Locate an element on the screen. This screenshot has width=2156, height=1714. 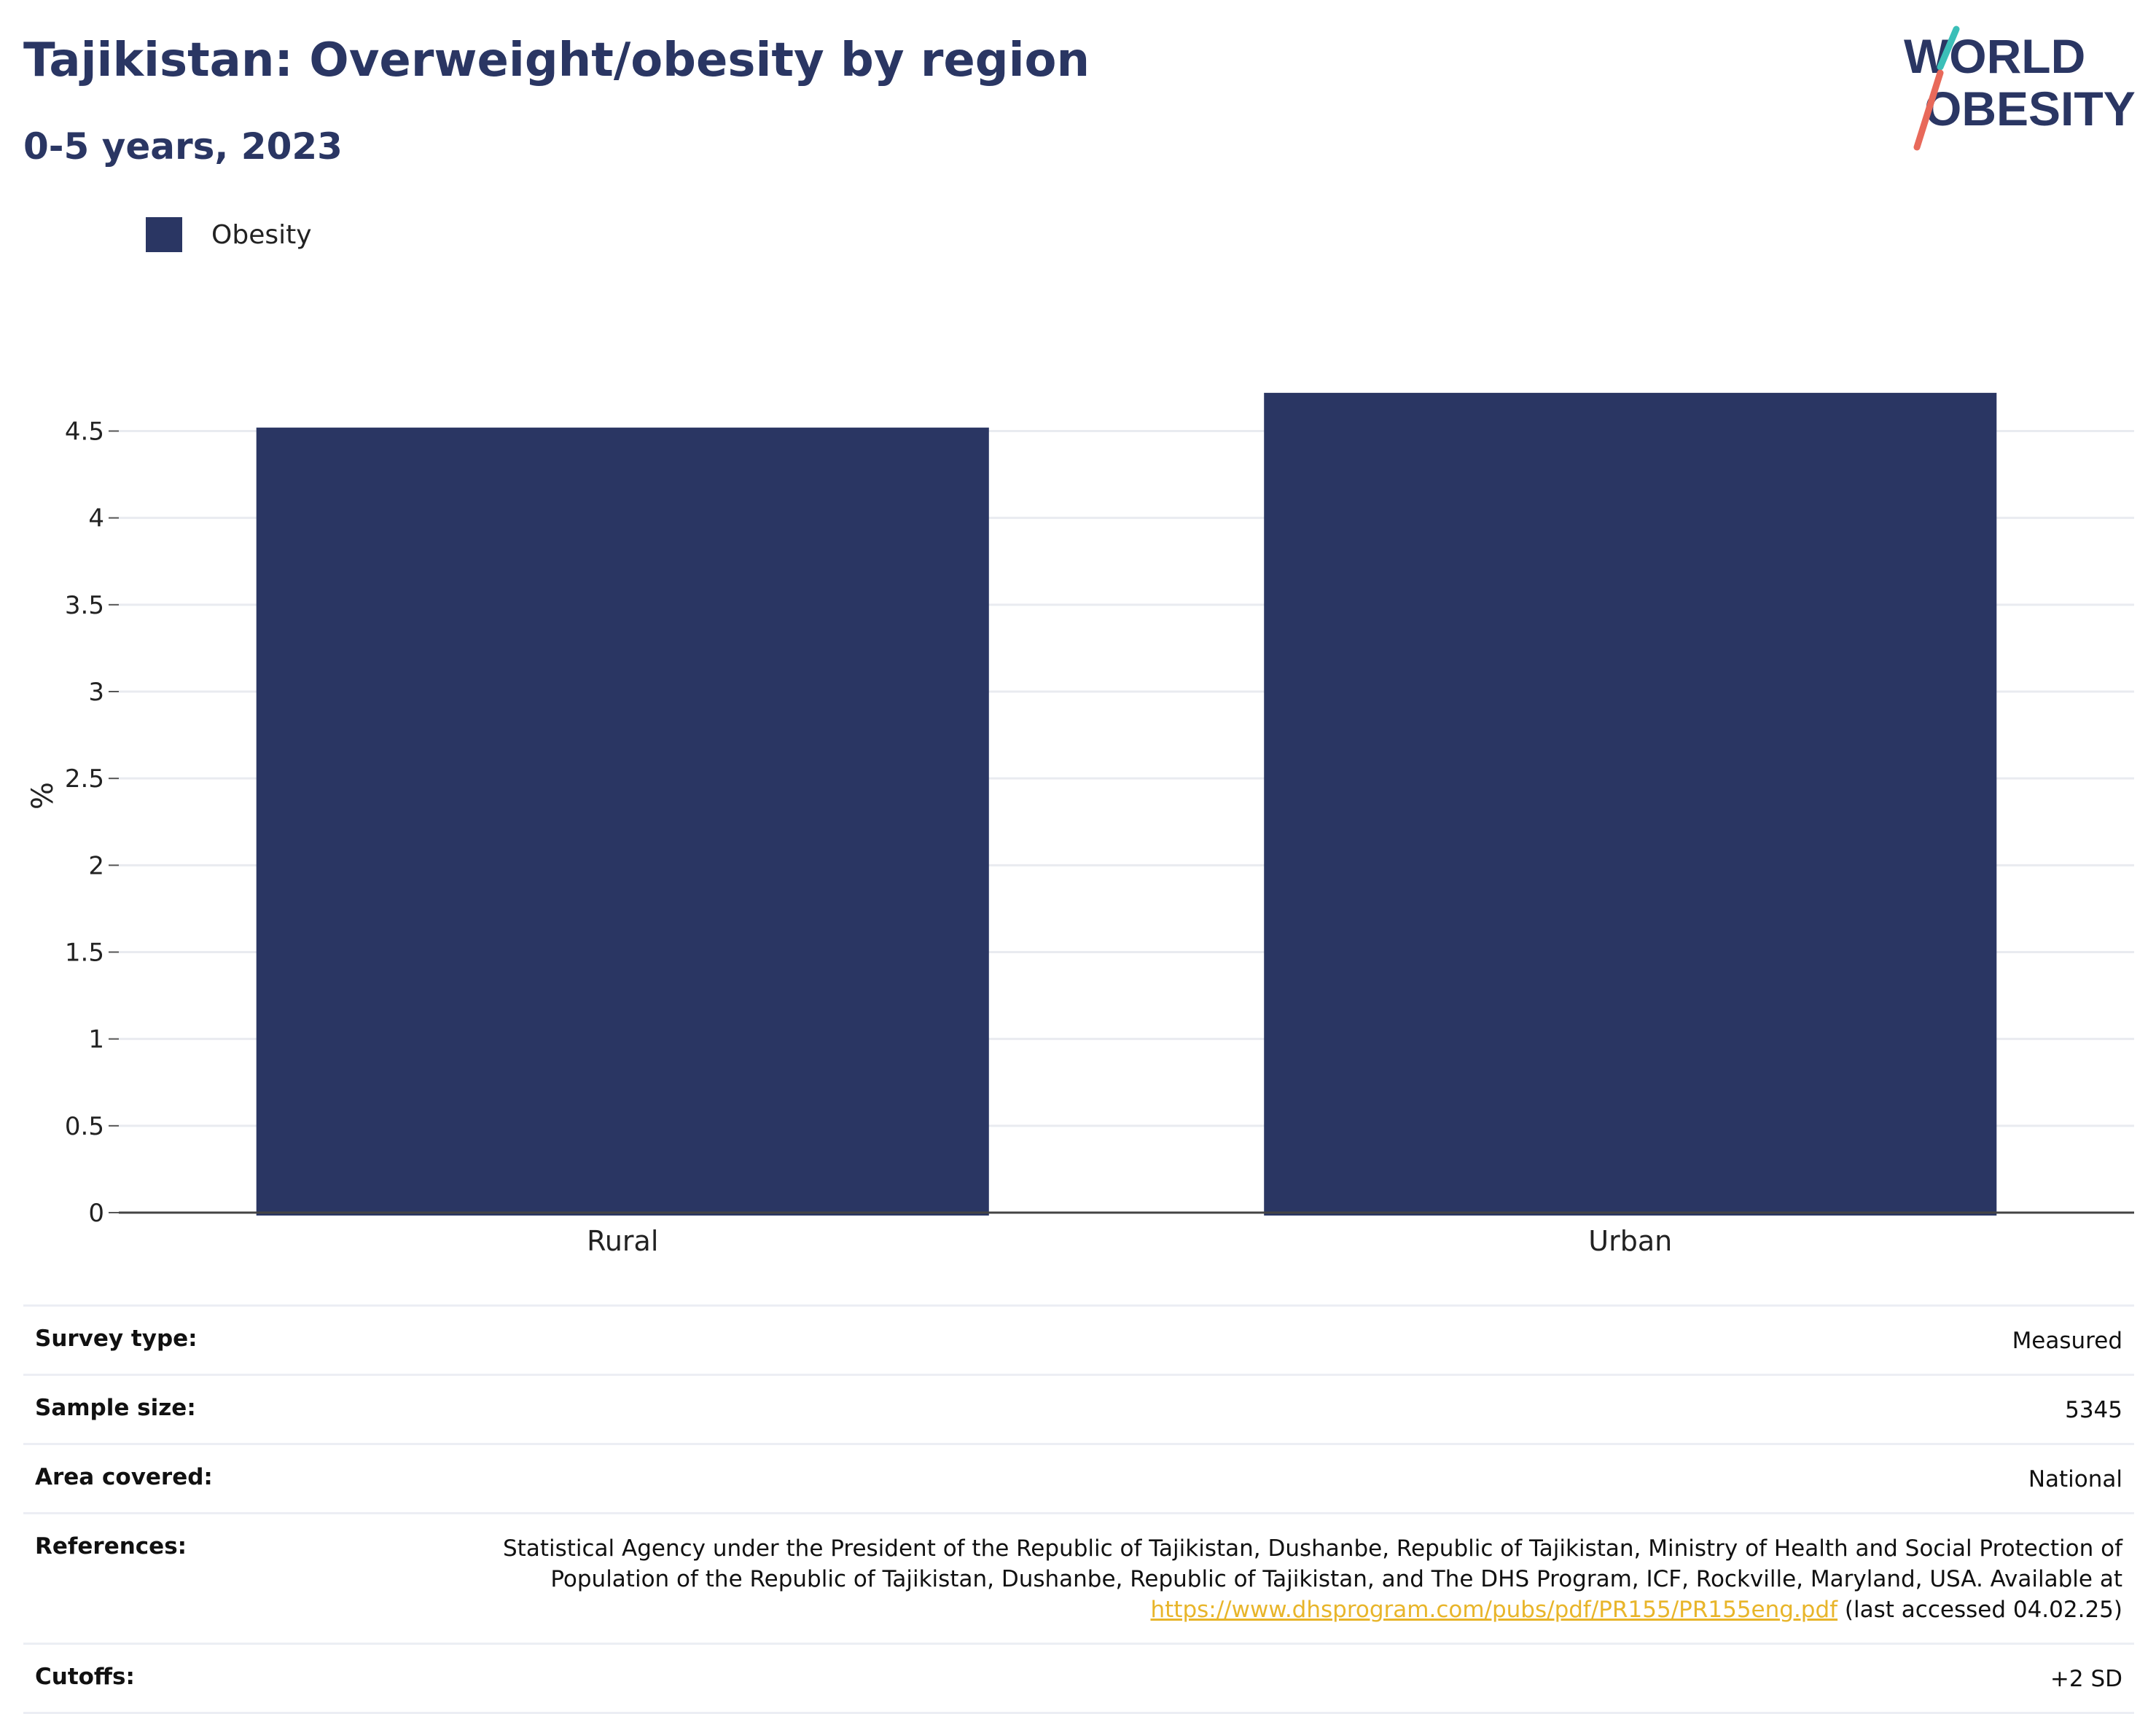
cutoffs-row: Cutoffs: +2 SD is located at coordinates (1079, 1678).